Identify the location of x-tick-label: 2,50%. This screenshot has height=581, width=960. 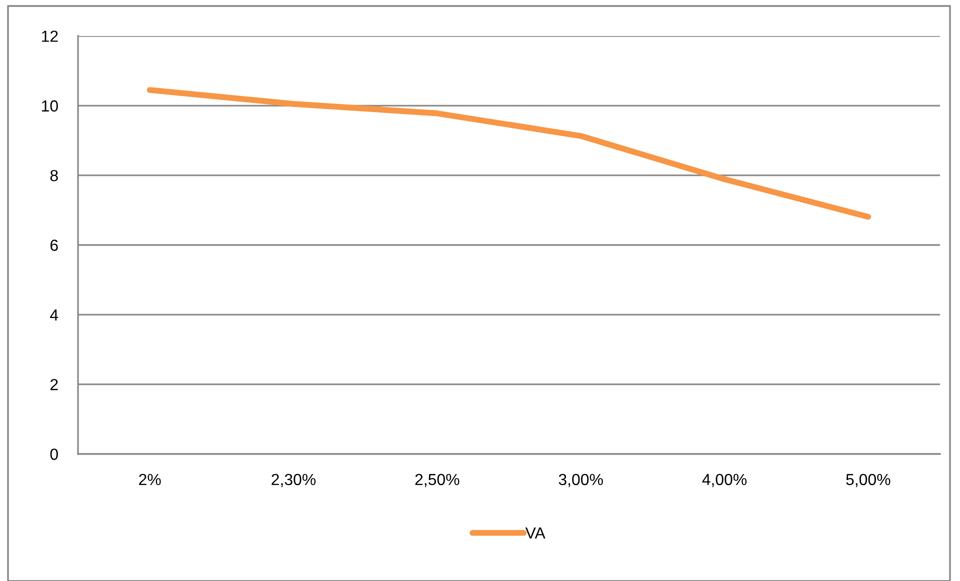
(437, 481).